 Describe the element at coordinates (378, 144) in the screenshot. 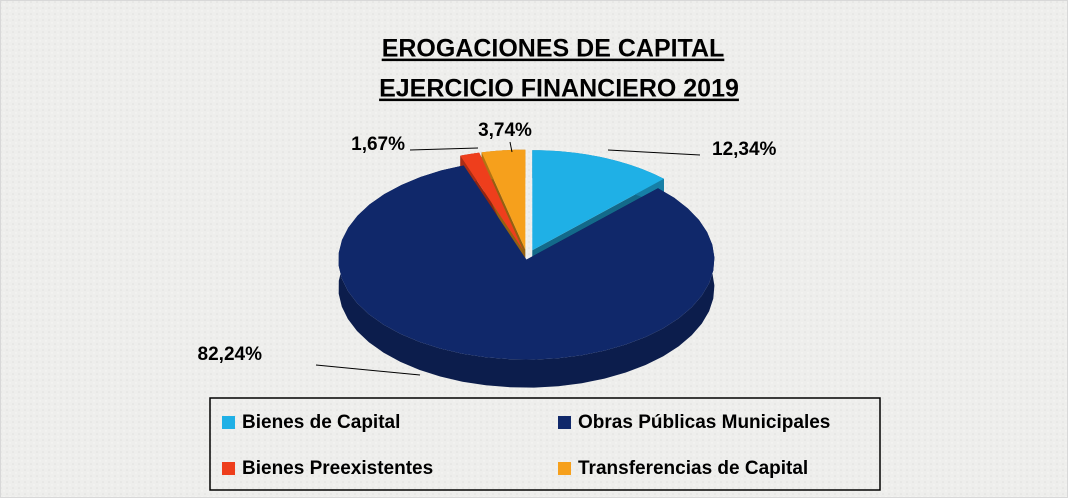

I see `data-label: 1,67%` at that location.